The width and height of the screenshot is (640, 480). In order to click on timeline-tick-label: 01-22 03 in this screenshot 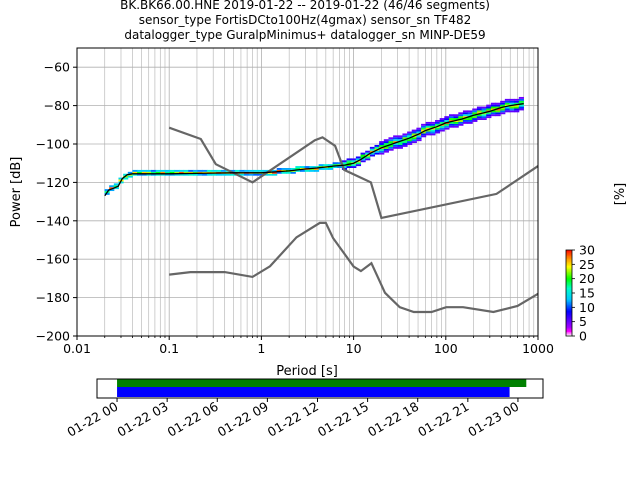, I will do `click(142, 419)`.